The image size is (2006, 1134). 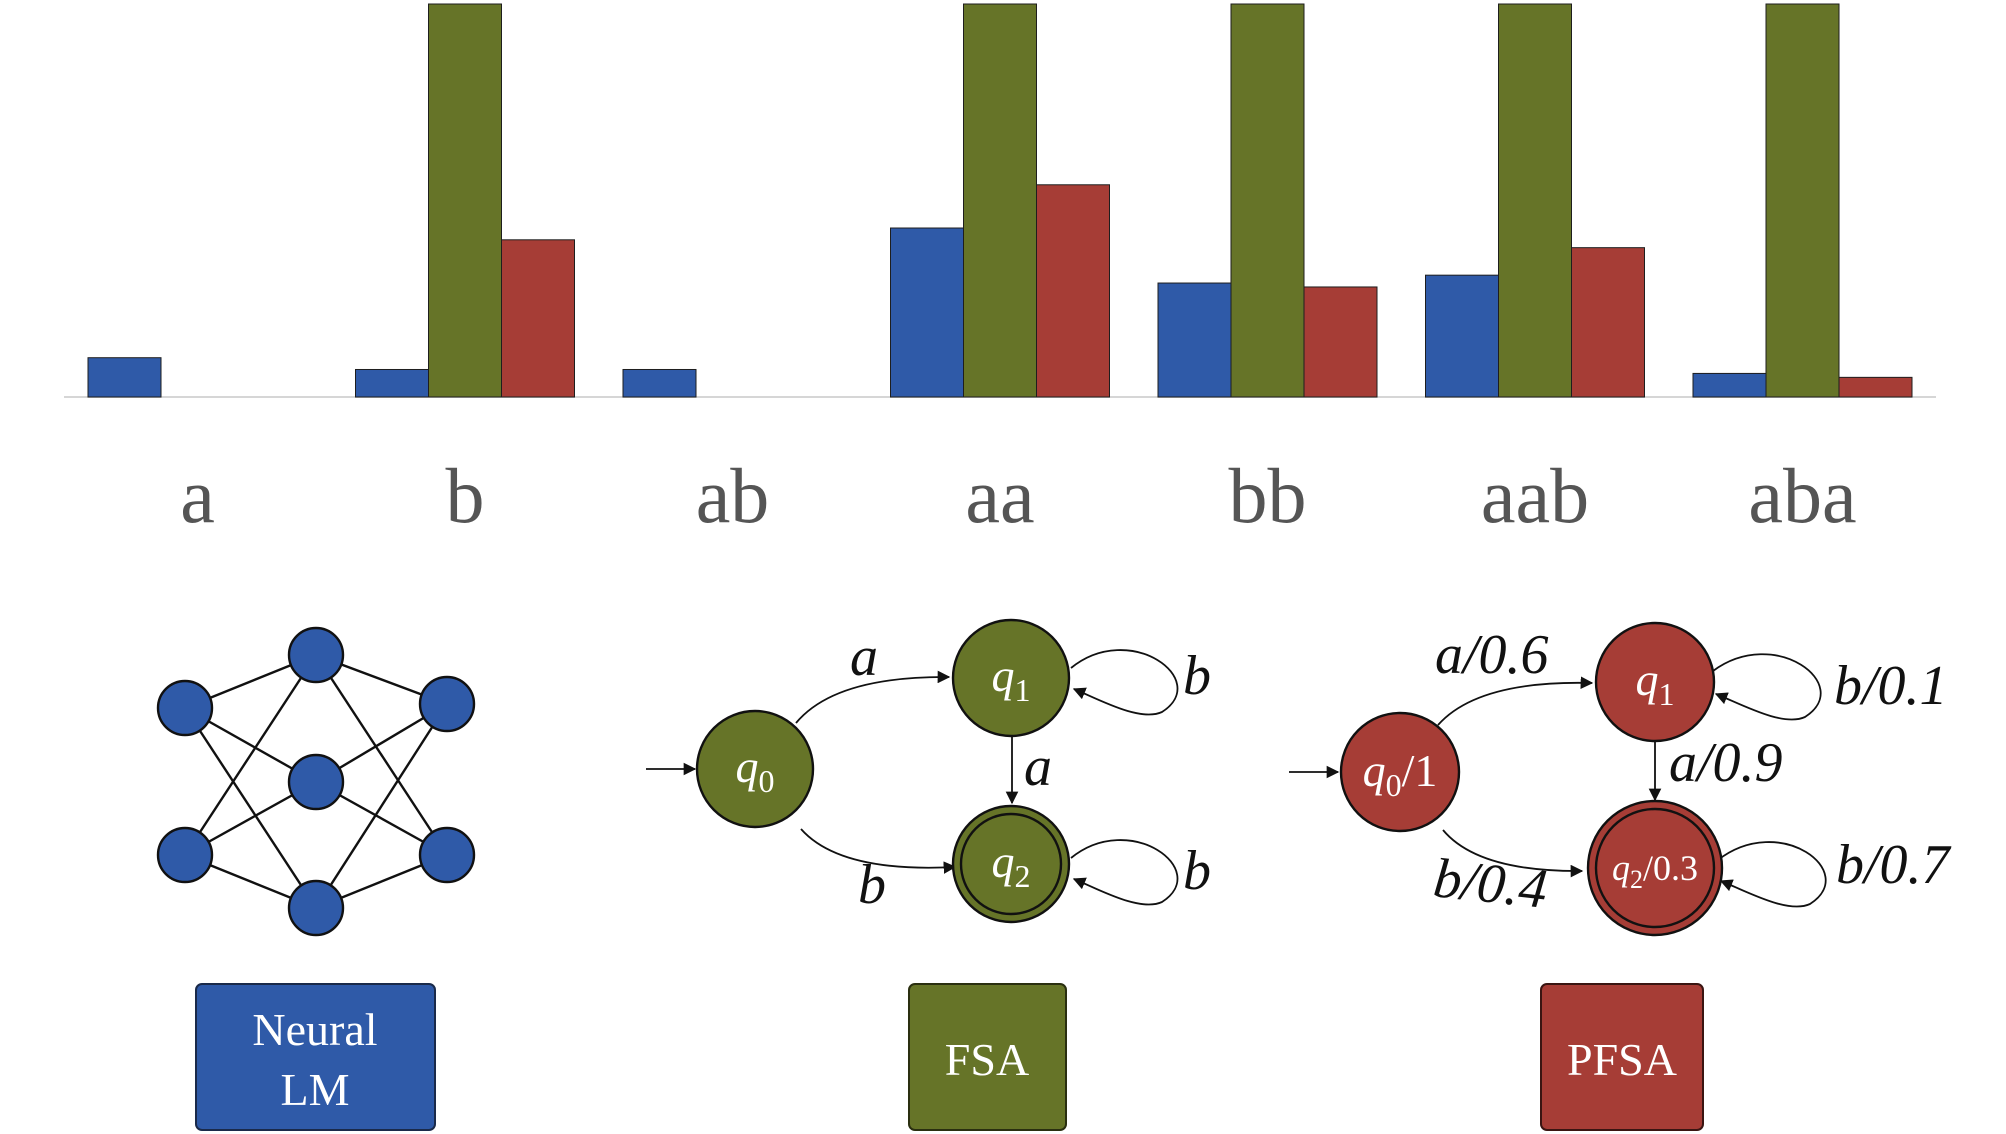 I want to click on fsa-edge-label-q2-loop: b, so click(x=1197, y=871).